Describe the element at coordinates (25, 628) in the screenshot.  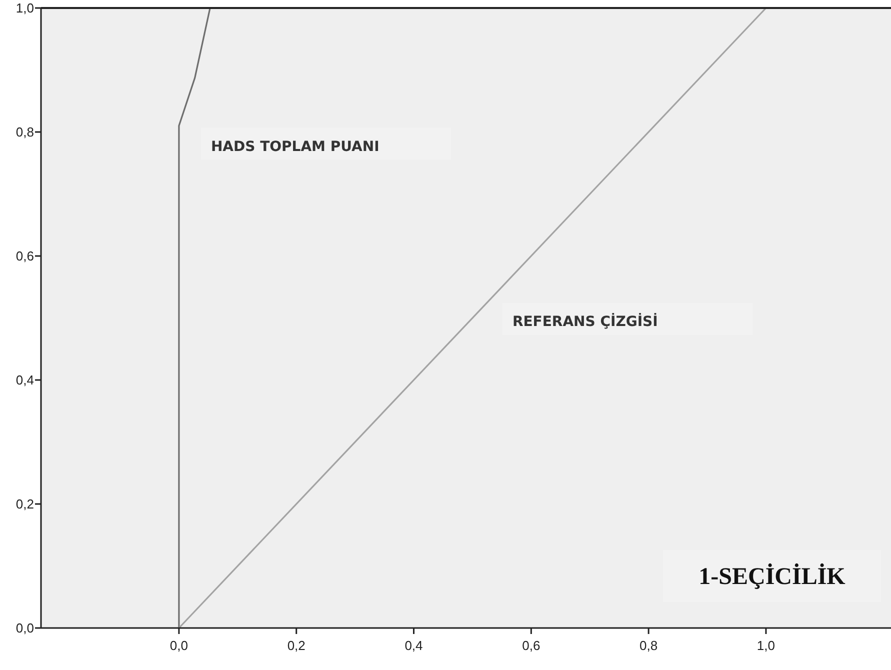
I see `y-tick-label: 0,0` at that location.